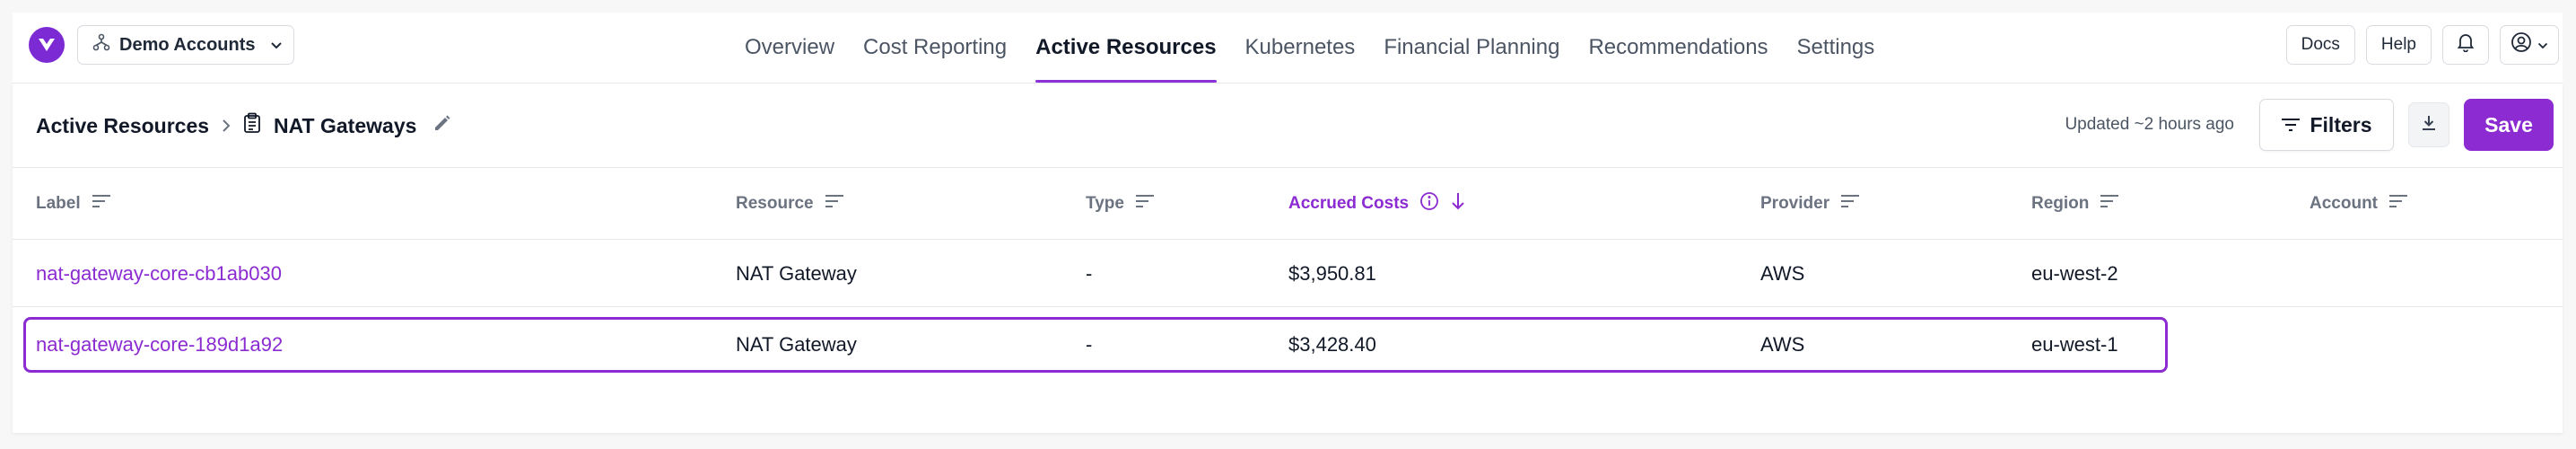 The image size is (2576, 449). I want to click on column-header-accrued-costs: Accrued Costs, so click(1377, 204).